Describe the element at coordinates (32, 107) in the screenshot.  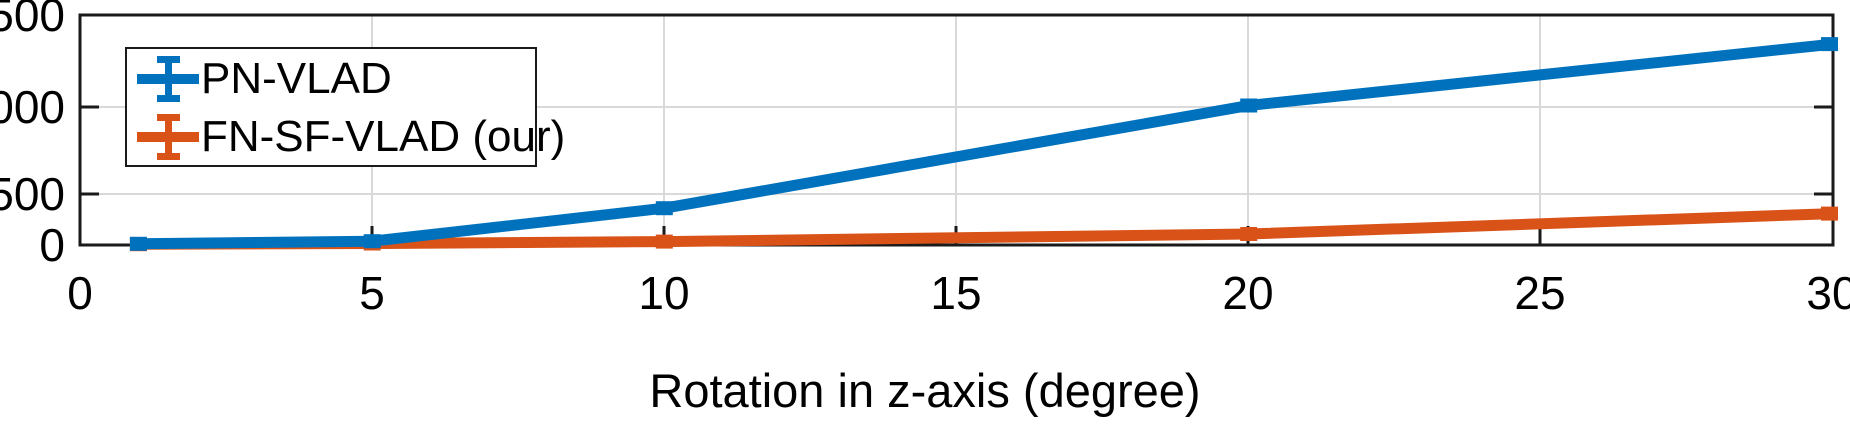
I see `y-tick-label-1000: 1000` at that location.